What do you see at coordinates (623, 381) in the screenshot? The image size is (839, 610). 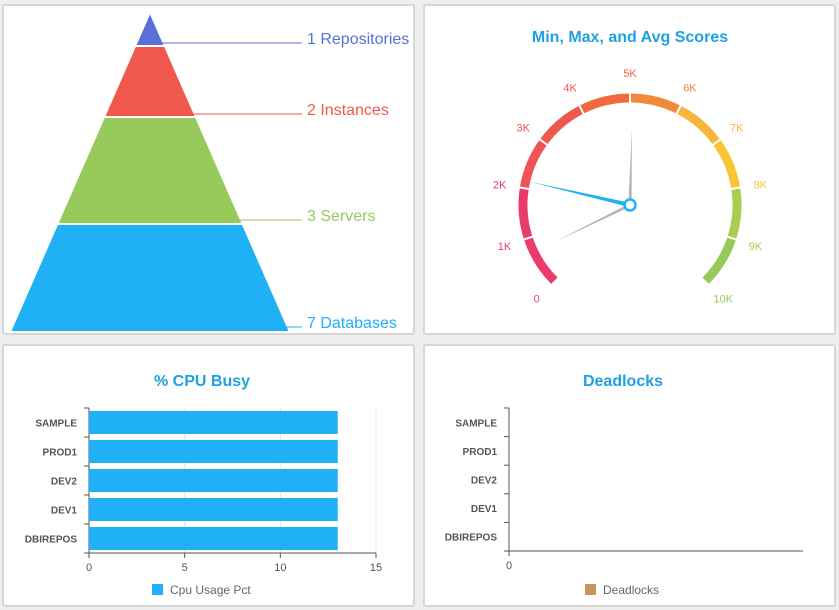 I see `deadlocks-title: Deadlocks` at bounding box center [623, 381].